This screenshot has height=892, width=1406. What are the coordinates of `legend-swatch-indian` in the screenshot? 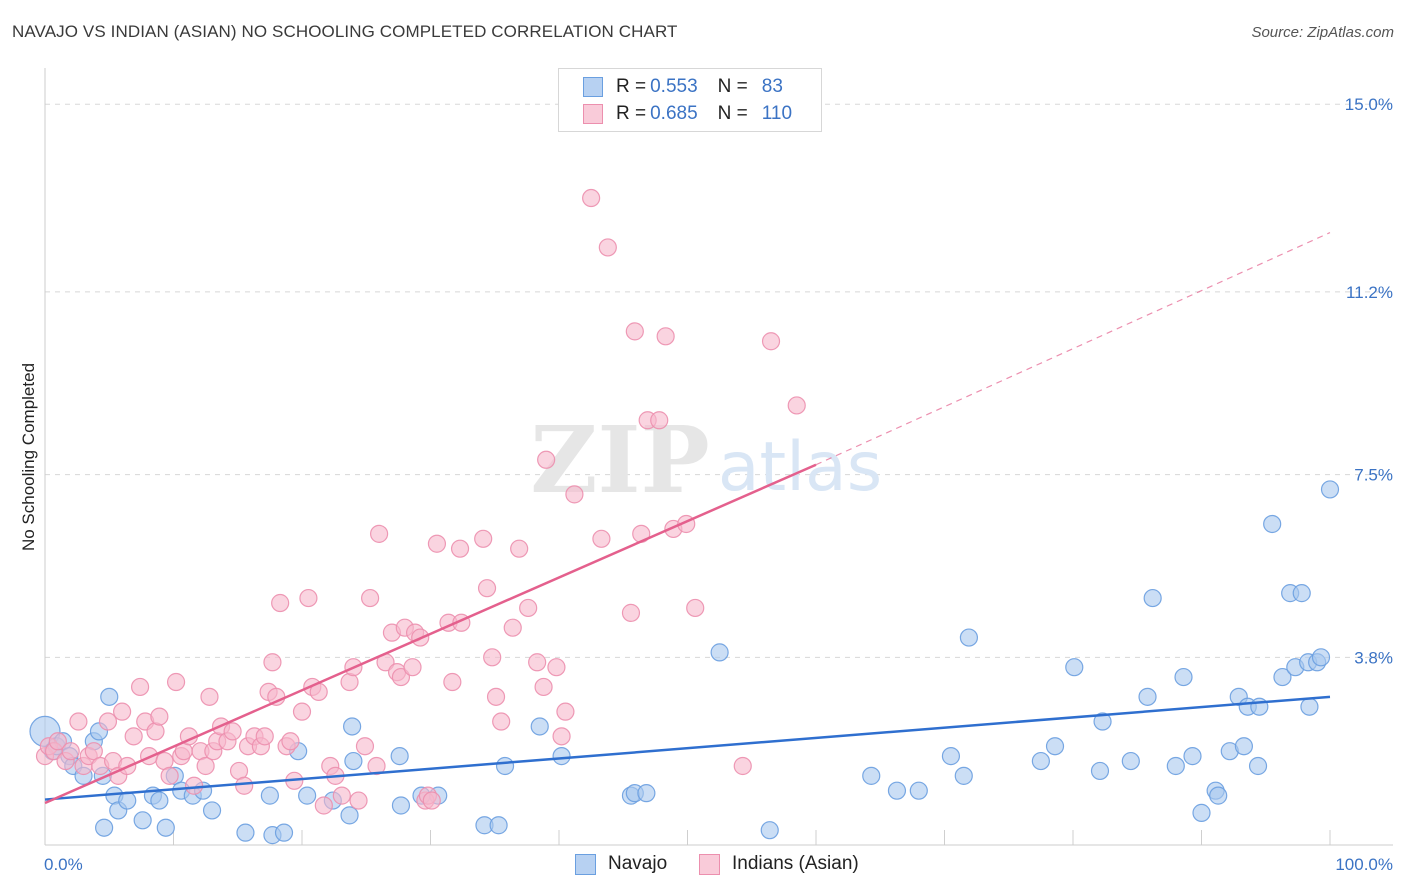 It's located at (593, 114).